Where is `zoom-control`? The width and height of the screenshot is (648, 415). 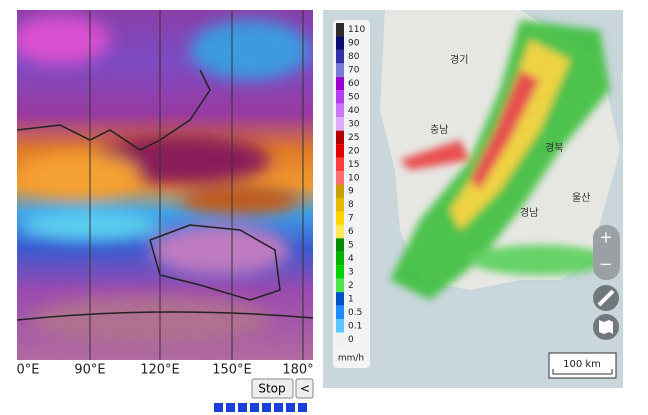
zoom-control is located at coordinates (606, 252).